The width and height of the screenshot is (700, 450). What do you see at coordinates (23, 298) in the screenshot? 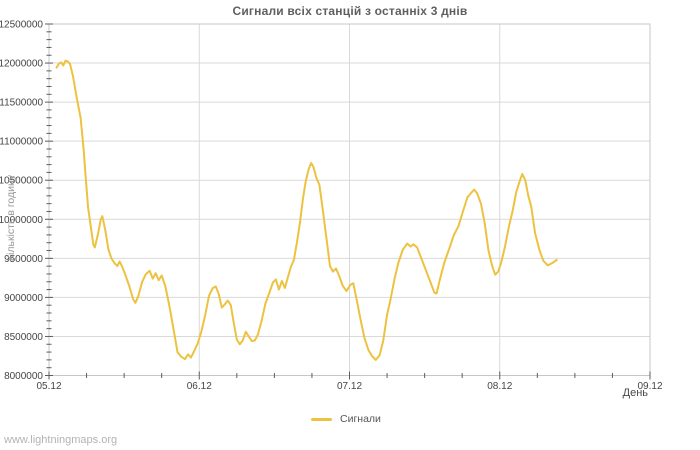
I see `y-tick-label: 9000000` at bounding box center [23, 298].